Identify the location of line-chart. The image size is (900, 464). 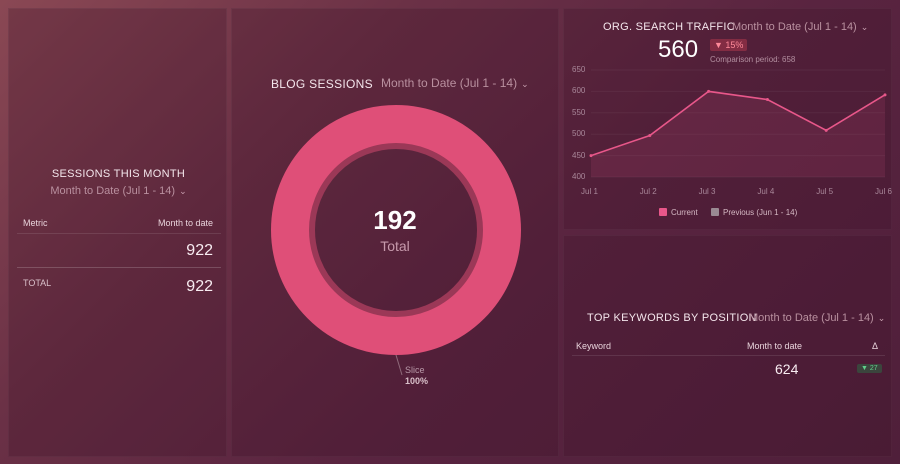
(738, 123).